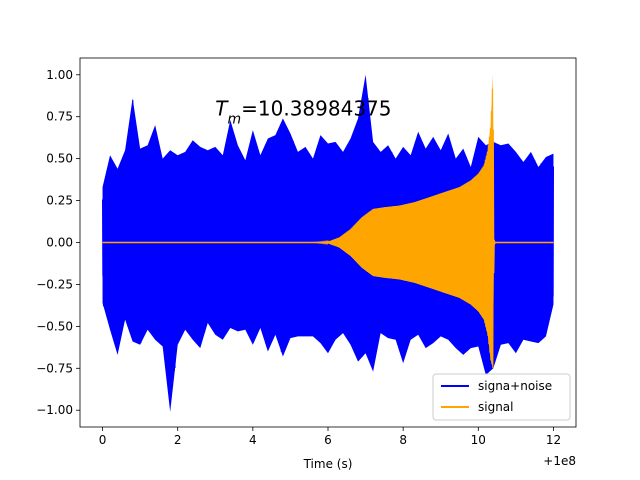 This screenshot has width=640, height=480. What do you see at coordinates (234, 119) in the screenshot?
I see `annotation-subscript: m` at bounding box center [234, 119].